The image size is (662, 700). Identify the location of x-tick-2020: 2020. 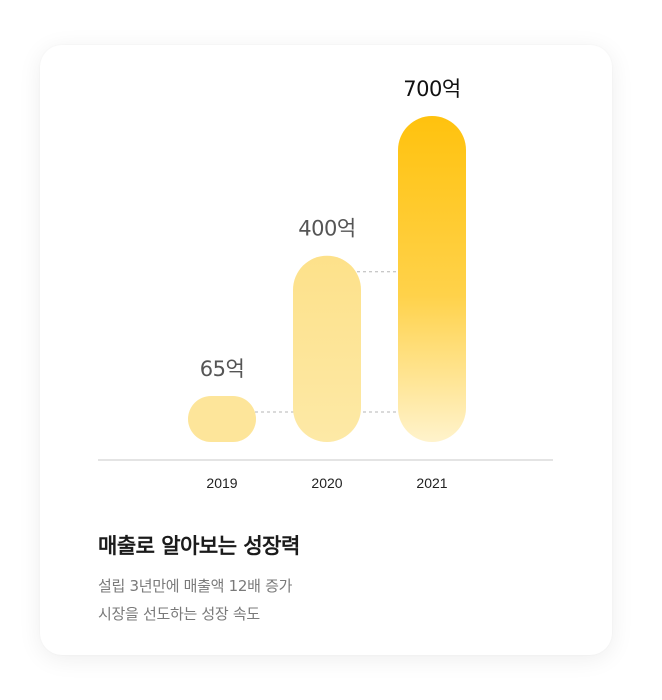
(326, 483).